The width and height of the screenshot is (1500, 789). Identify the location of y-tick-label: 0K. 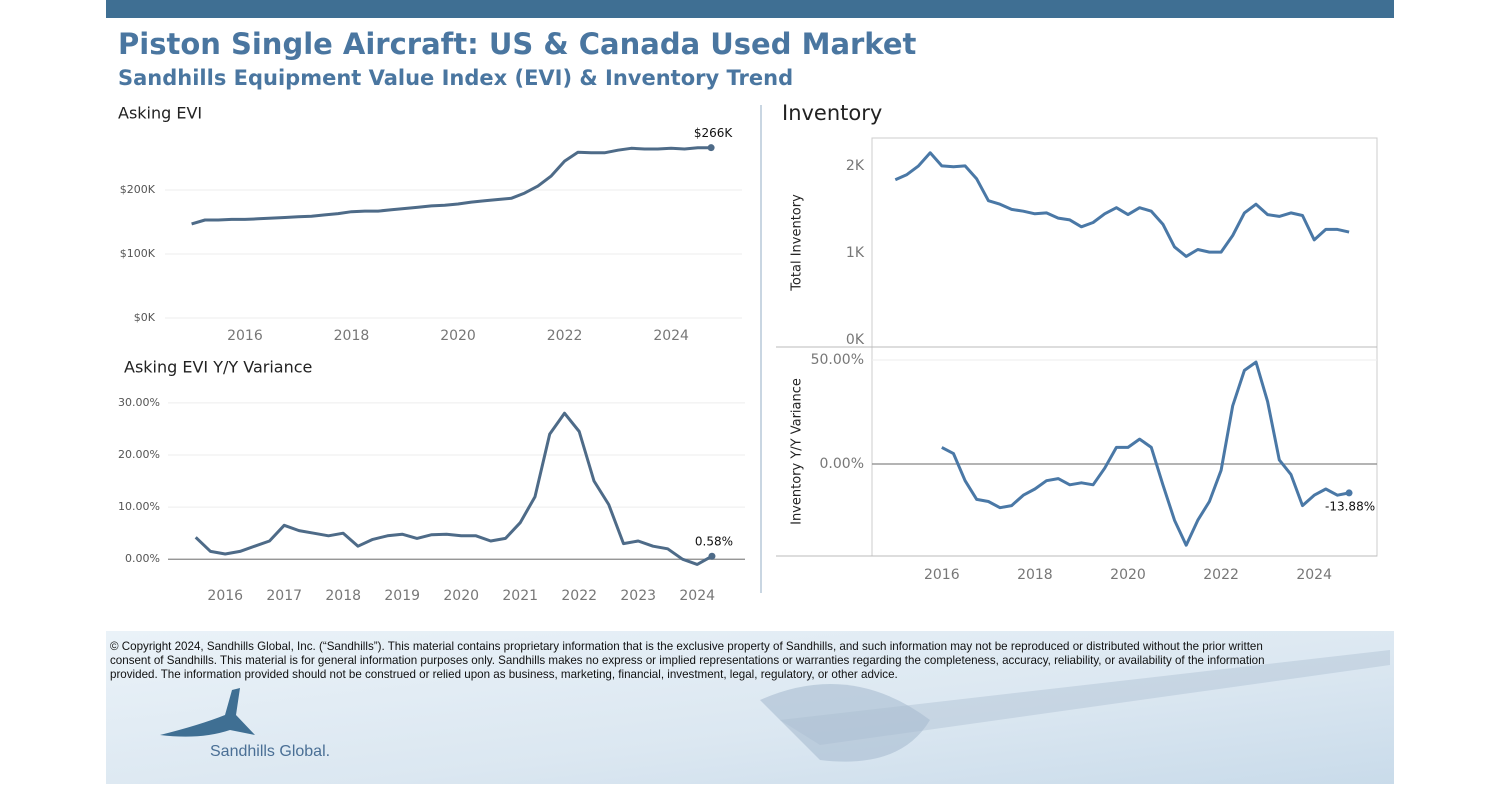
(855, 340).